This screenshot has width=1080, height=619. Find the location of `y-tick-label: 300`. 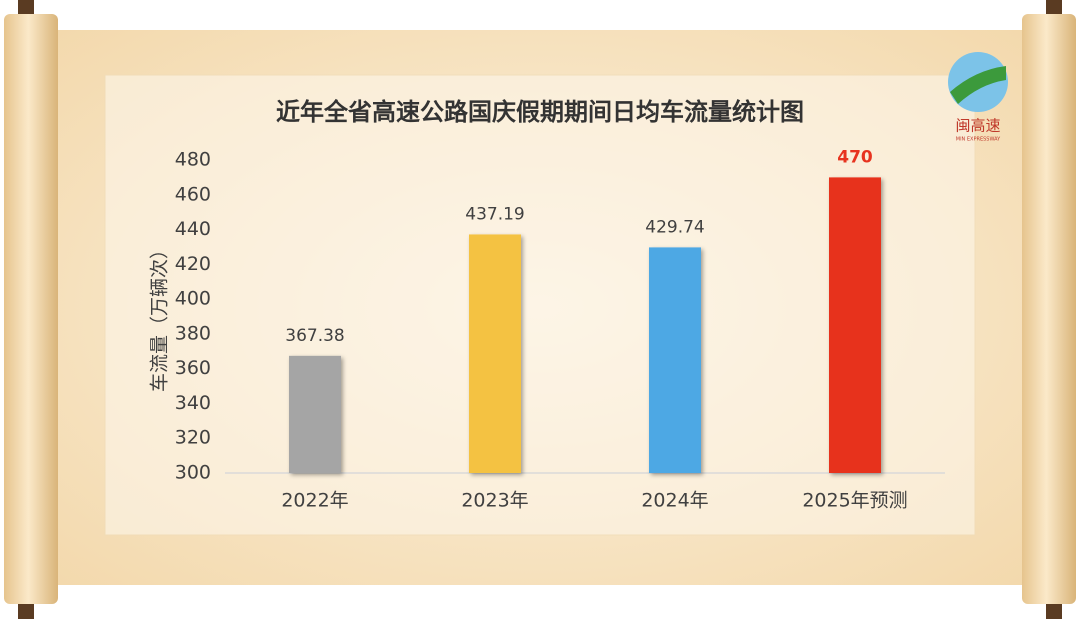

y-tick-label: 300 is located at coordinates (193, 473).